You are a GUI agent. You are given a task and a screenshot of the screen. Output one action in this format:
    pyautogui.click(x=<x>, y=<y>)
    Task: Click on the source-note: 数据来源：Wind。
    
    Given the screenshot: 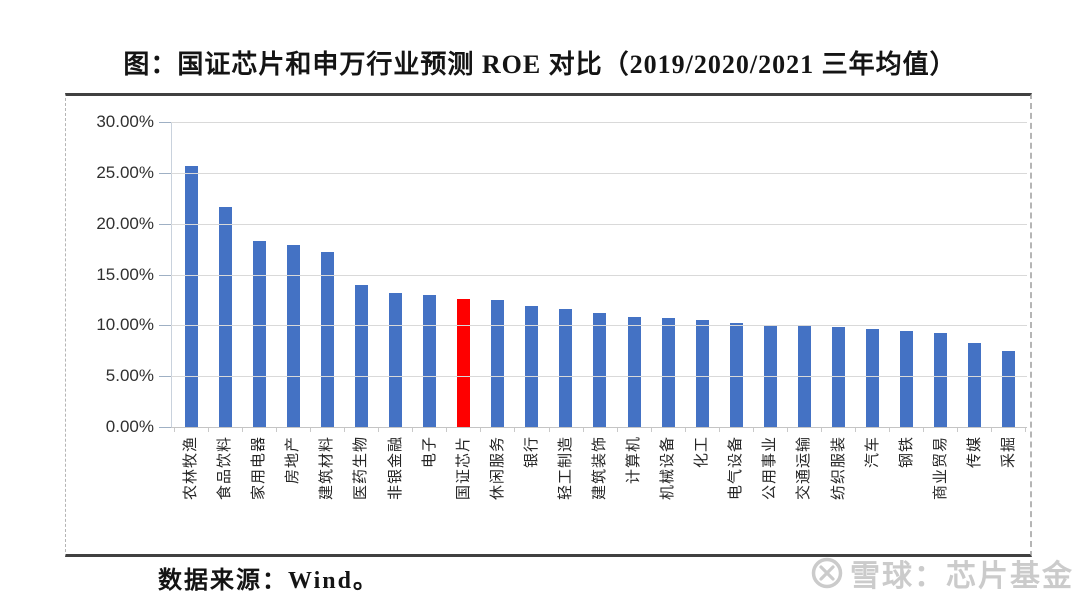 What is the action you would take?
    pyautogui.click(x=268, y=581)
    